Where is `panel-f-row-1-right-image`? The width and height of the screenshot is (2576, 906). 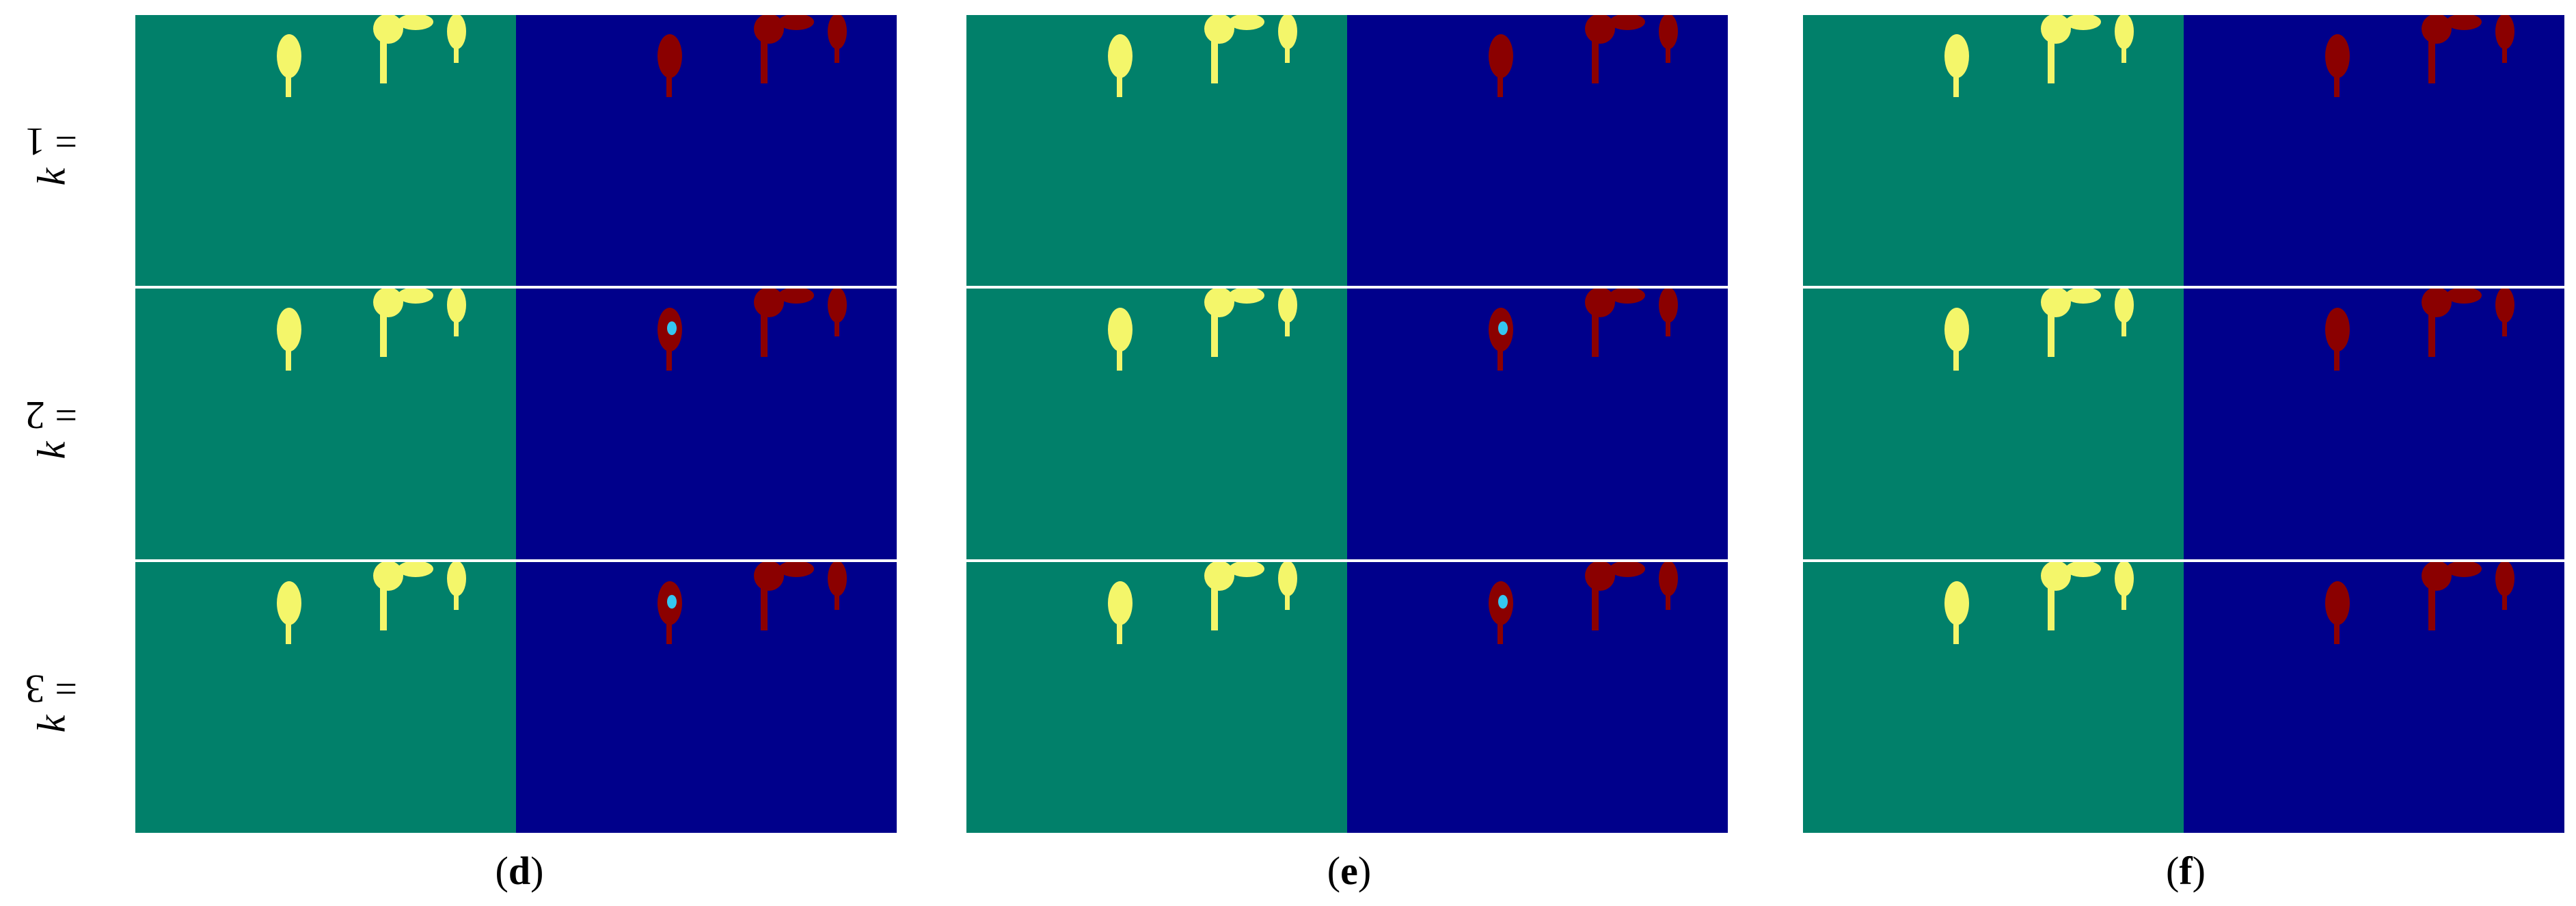 panel-f-row-1-right-image is located at coordinates (2374, 151).